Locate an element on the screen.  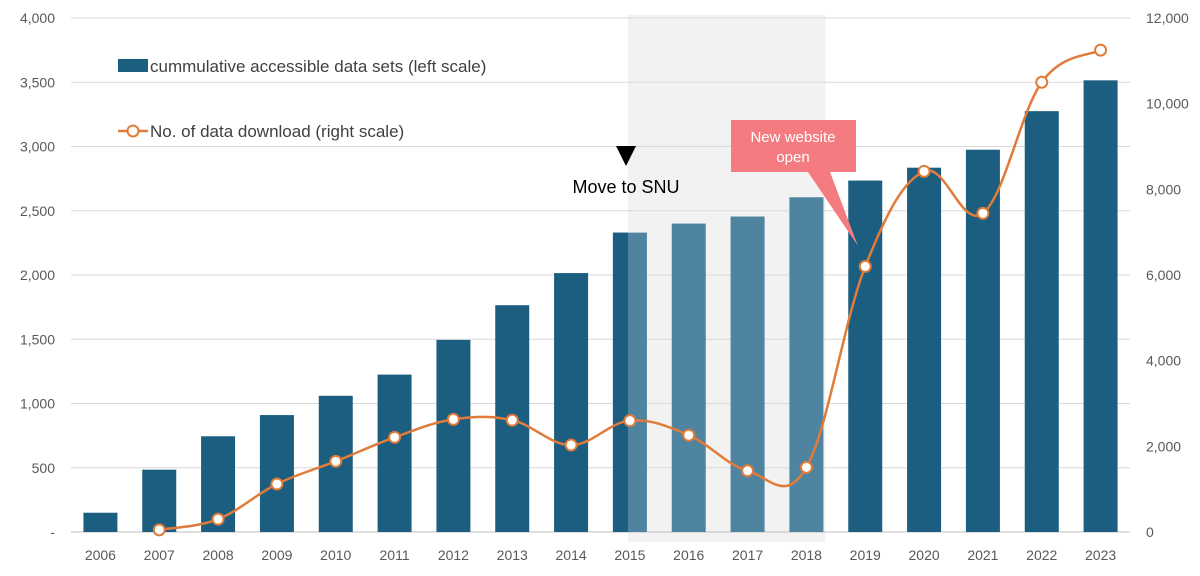
left-axis: - 500 1,000 1,500 2,000 2,500 3,000 3,500 4,000 is located at coordinates (37, 275).